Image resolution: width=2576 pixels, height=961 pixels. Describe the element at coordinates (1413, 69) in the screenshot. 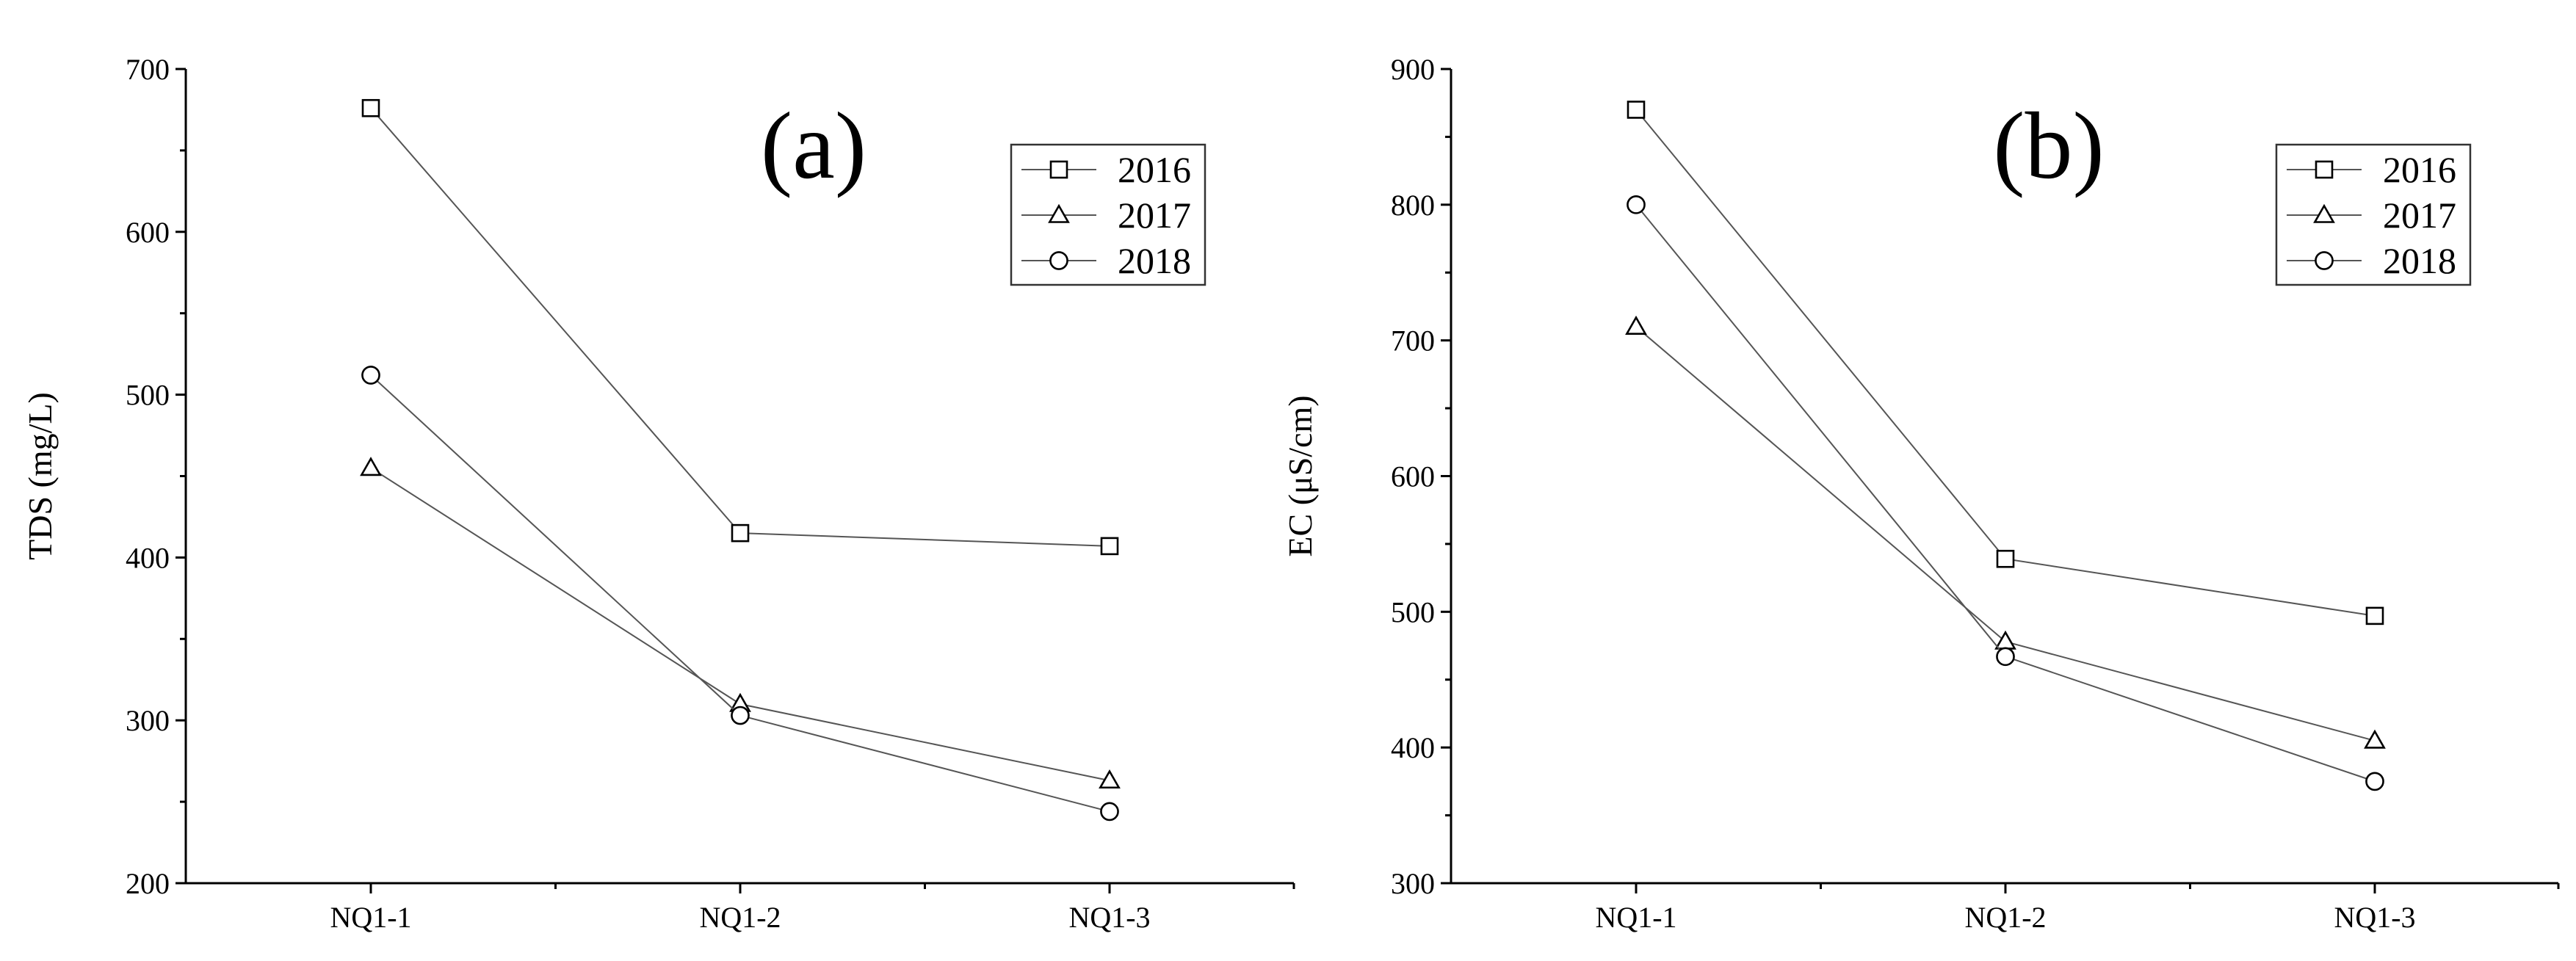

I see `y-tick-label: 900` at that location.